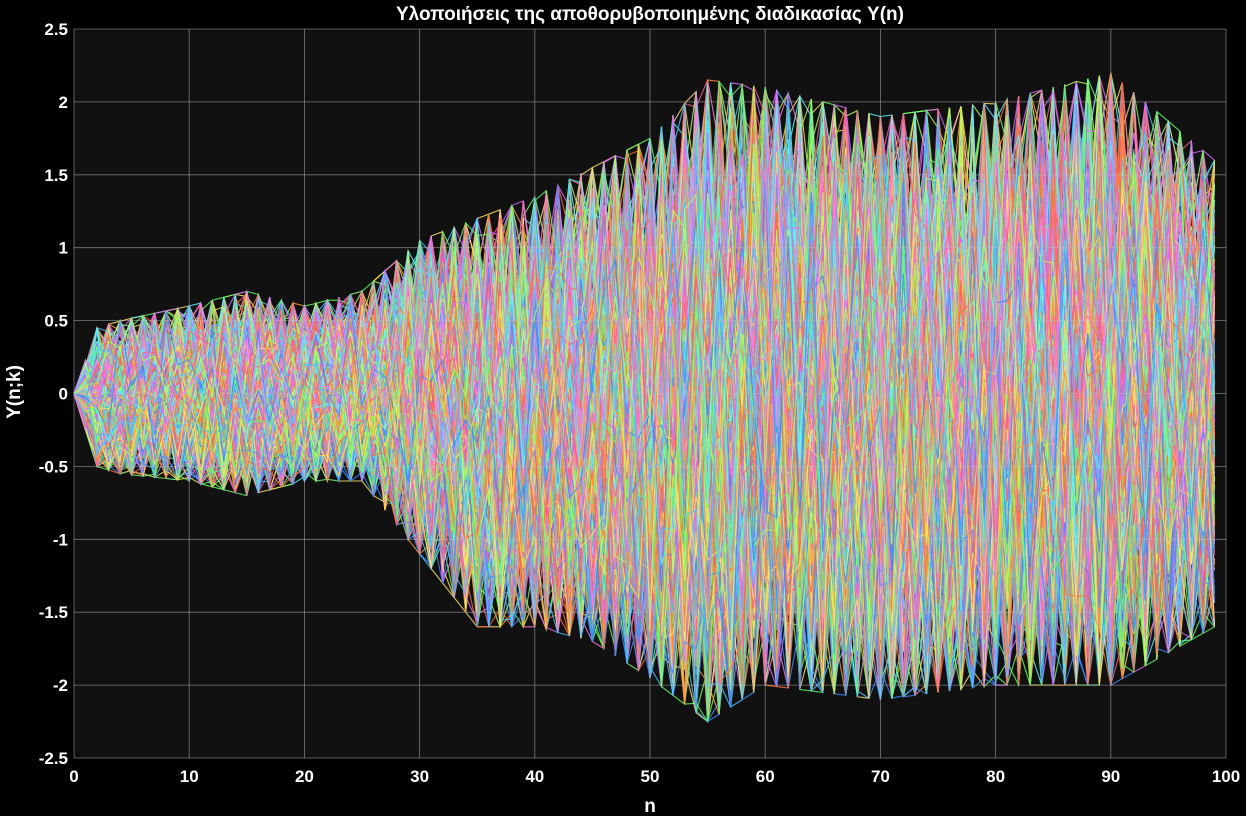  I want to click on x-tick-label: 100, so click(1226, 776).